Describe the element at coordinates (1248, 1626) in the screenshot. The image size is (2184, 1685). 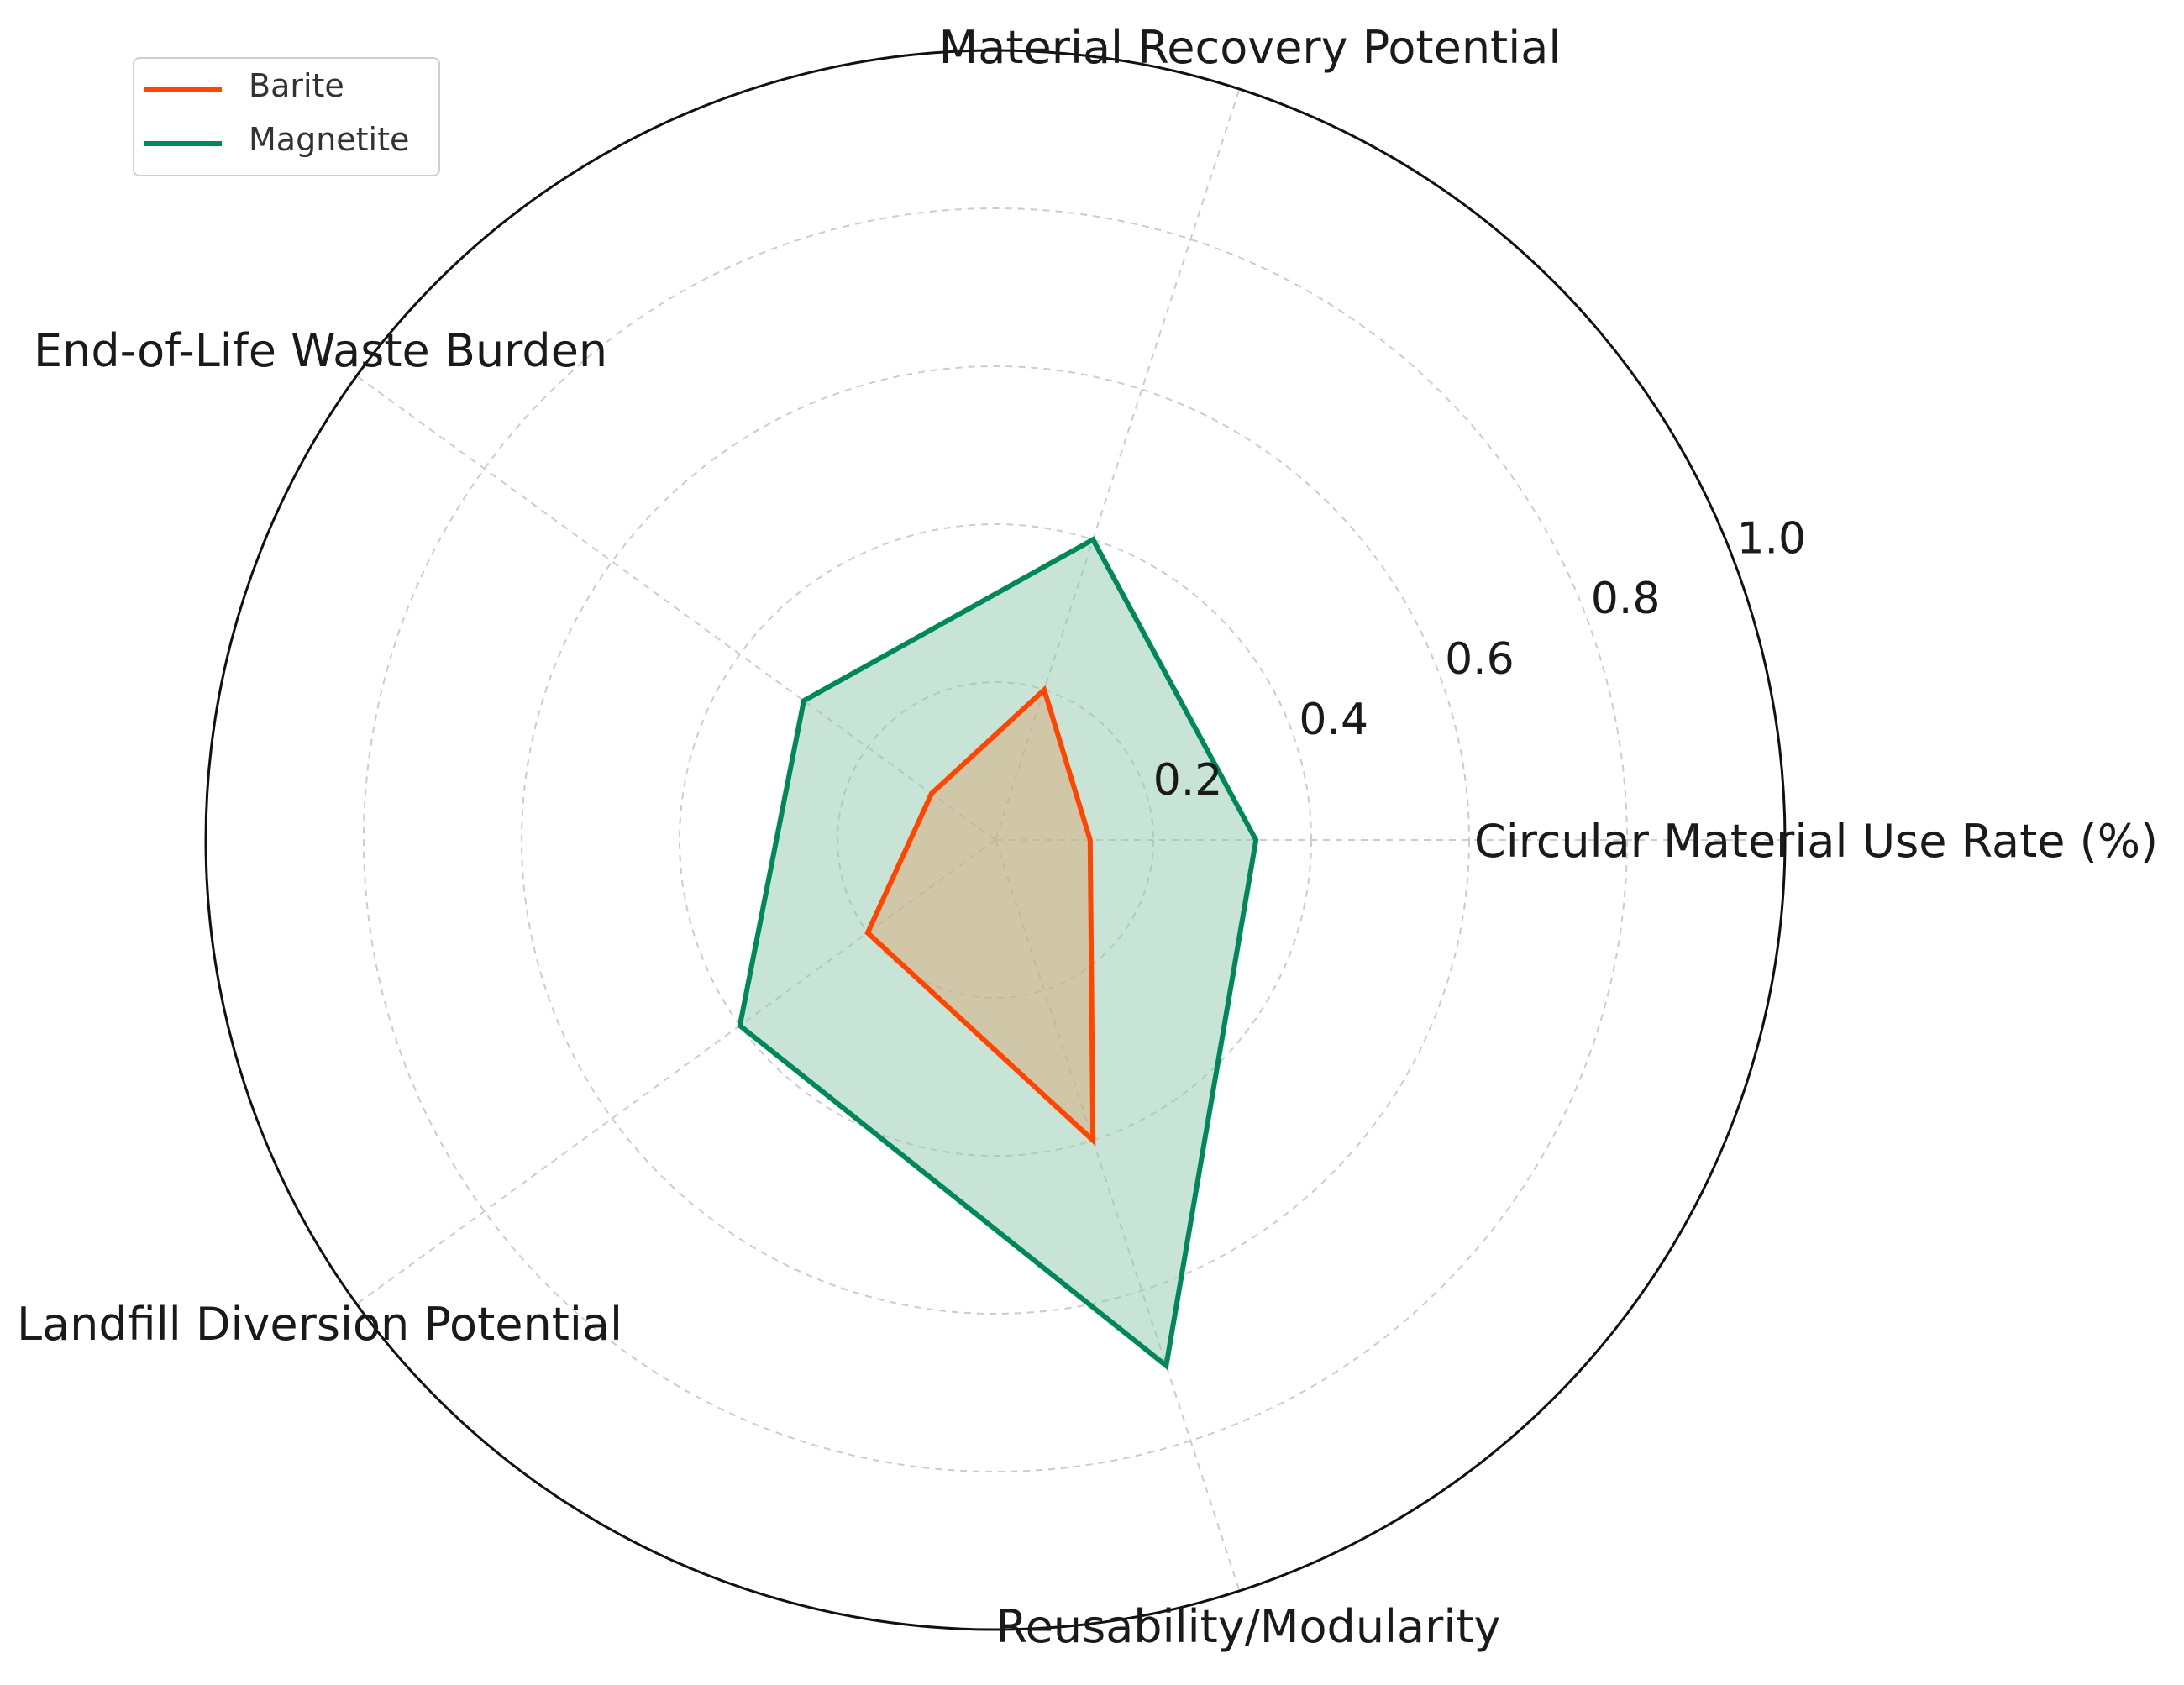
I see `axis-label-reusability-modularity: Reusability/Modularity` at that location.